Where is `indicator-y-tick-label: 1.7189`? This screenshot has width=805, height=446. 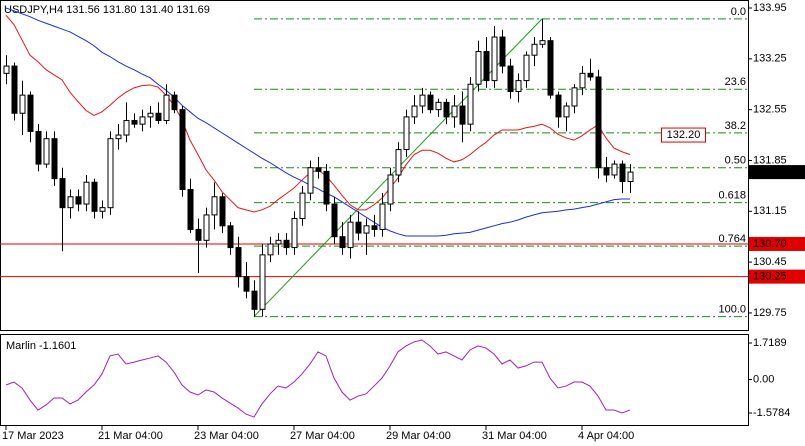 indicator-y-tick-label: 1.7189 is located at coordinates (770, 343).